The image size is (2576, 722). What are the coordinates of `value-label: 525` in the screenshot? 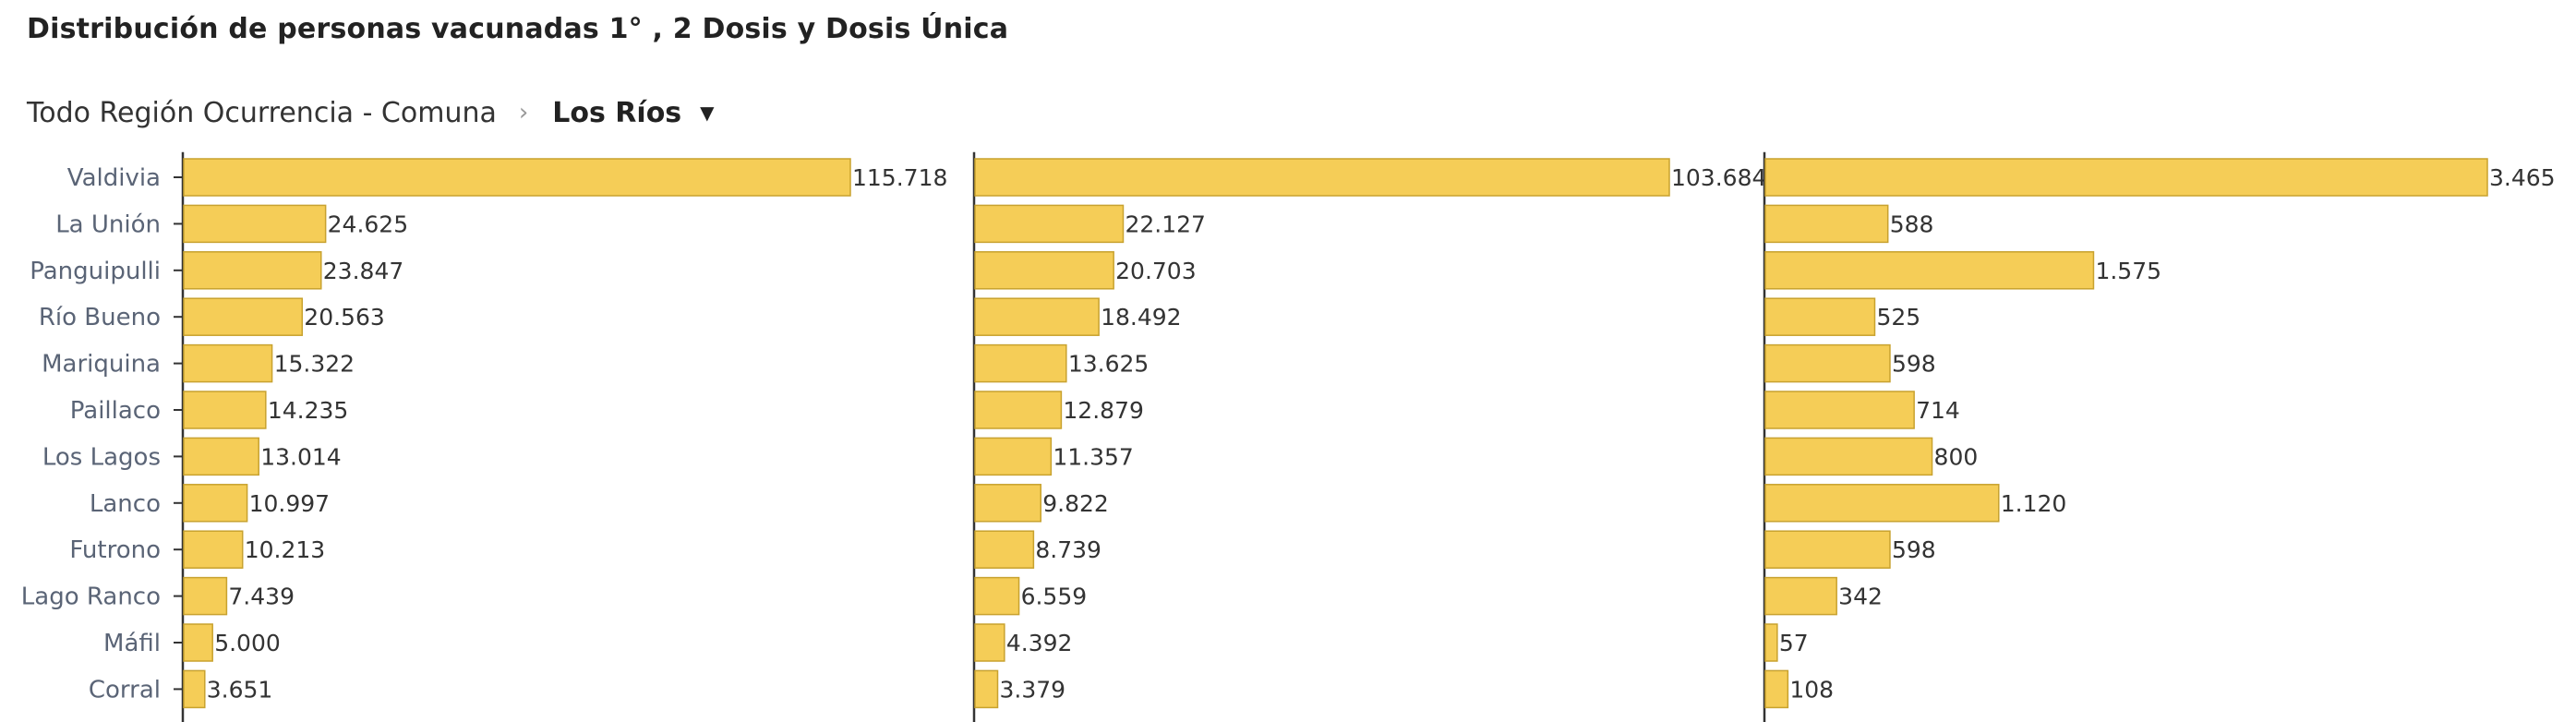 It's located at (1898, 317).